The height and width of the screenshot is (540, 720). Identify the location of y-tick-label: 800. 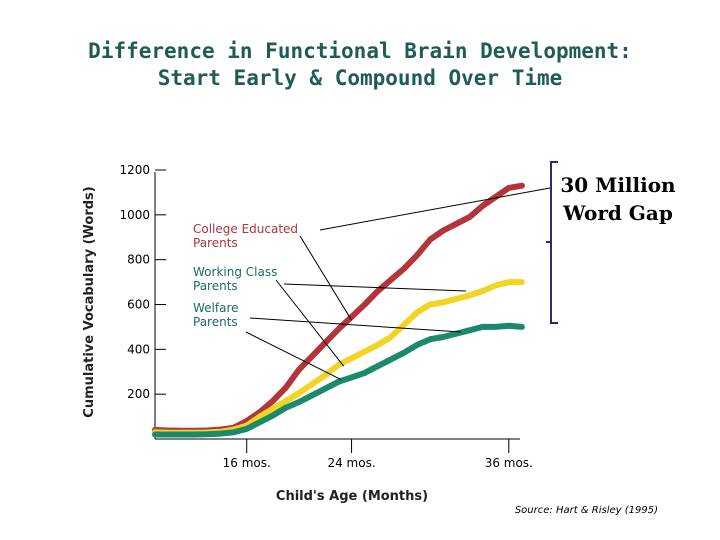
(138, 260).